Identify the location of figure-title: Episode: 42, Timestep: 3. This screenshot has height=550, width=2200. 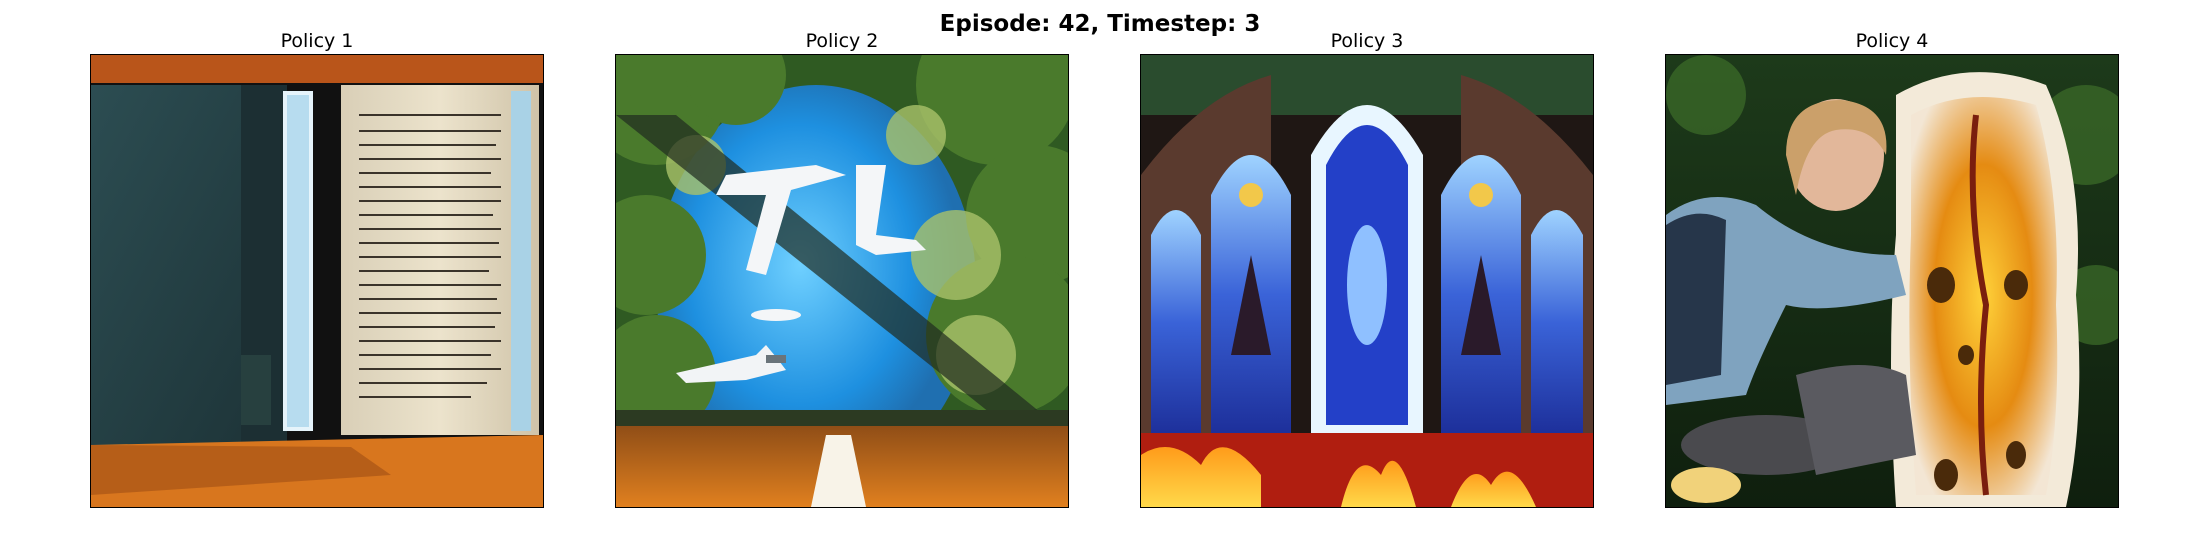
(1100, 24).